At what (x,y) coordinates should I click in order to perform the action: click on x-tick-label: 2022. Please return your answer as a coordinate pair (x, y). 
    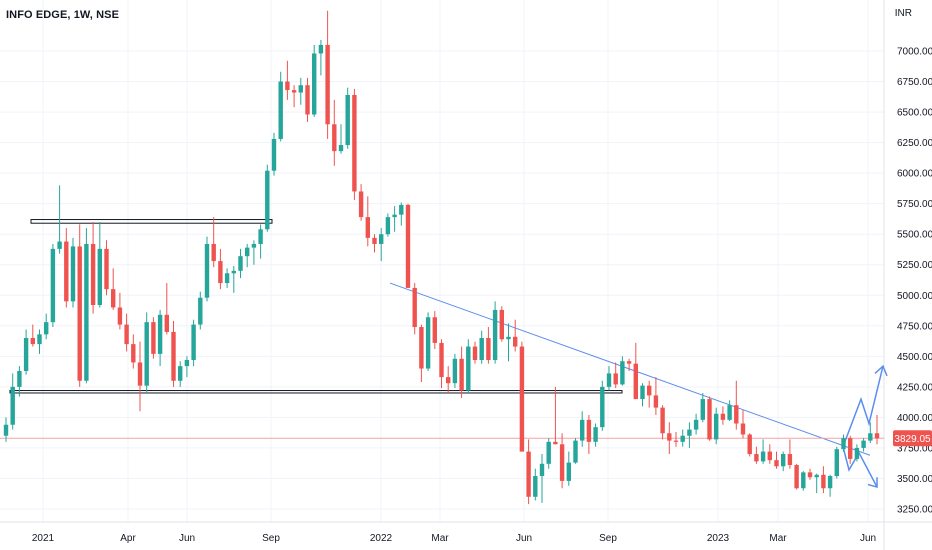
    Looking at the image, I should click on (381, 538).